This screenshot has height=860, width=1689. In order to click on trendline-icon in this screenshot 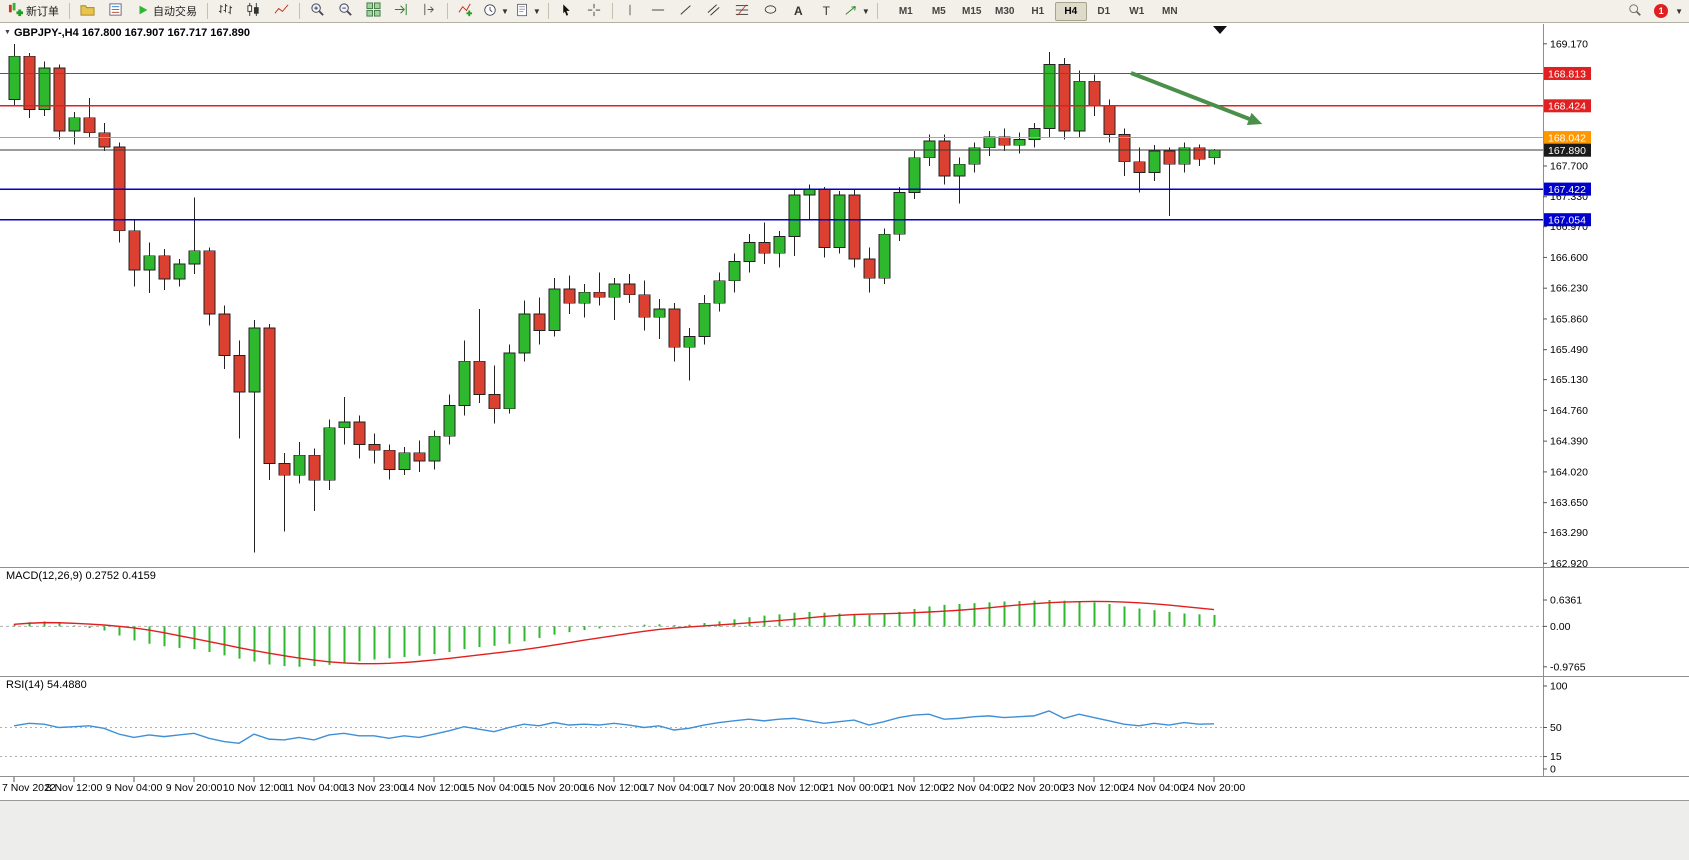, I will do `click(686, 11)`.